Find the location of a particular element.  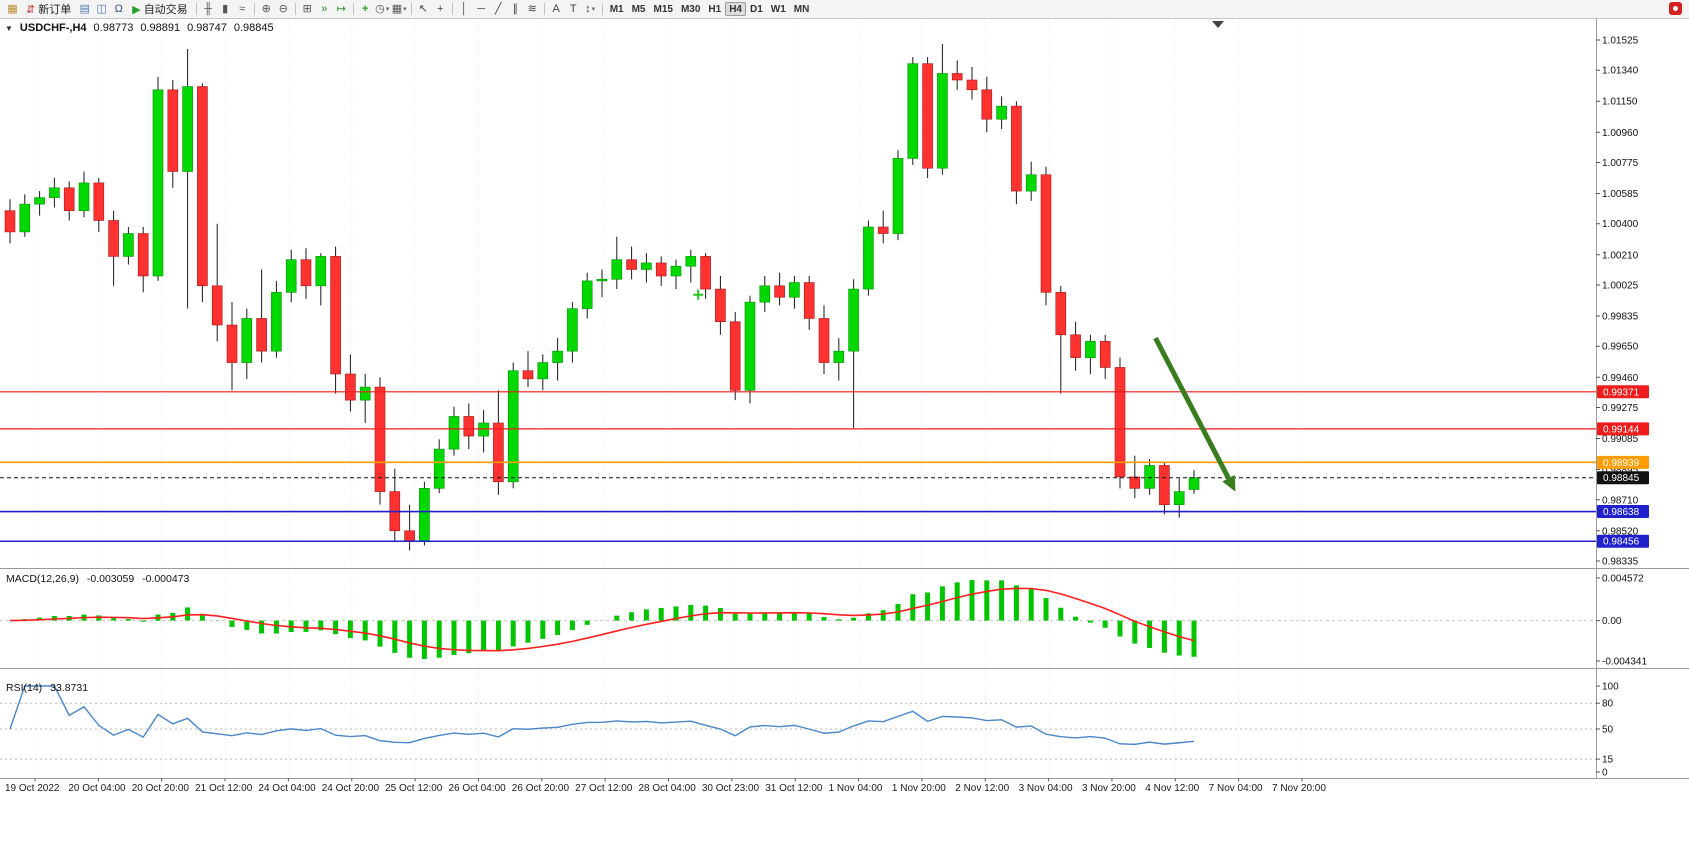

svg-text: 1.00025 is located at coordinates (1620, 285).